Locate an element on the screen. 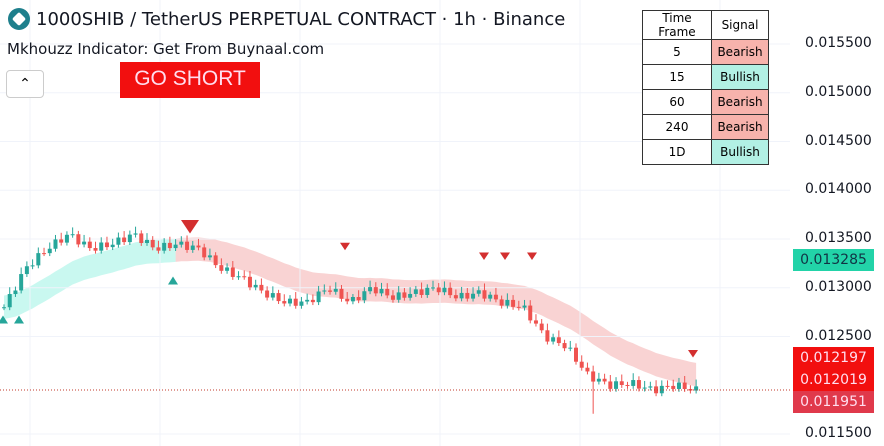  header-timeframe: Time Frame is located at coordinates (677, 25).